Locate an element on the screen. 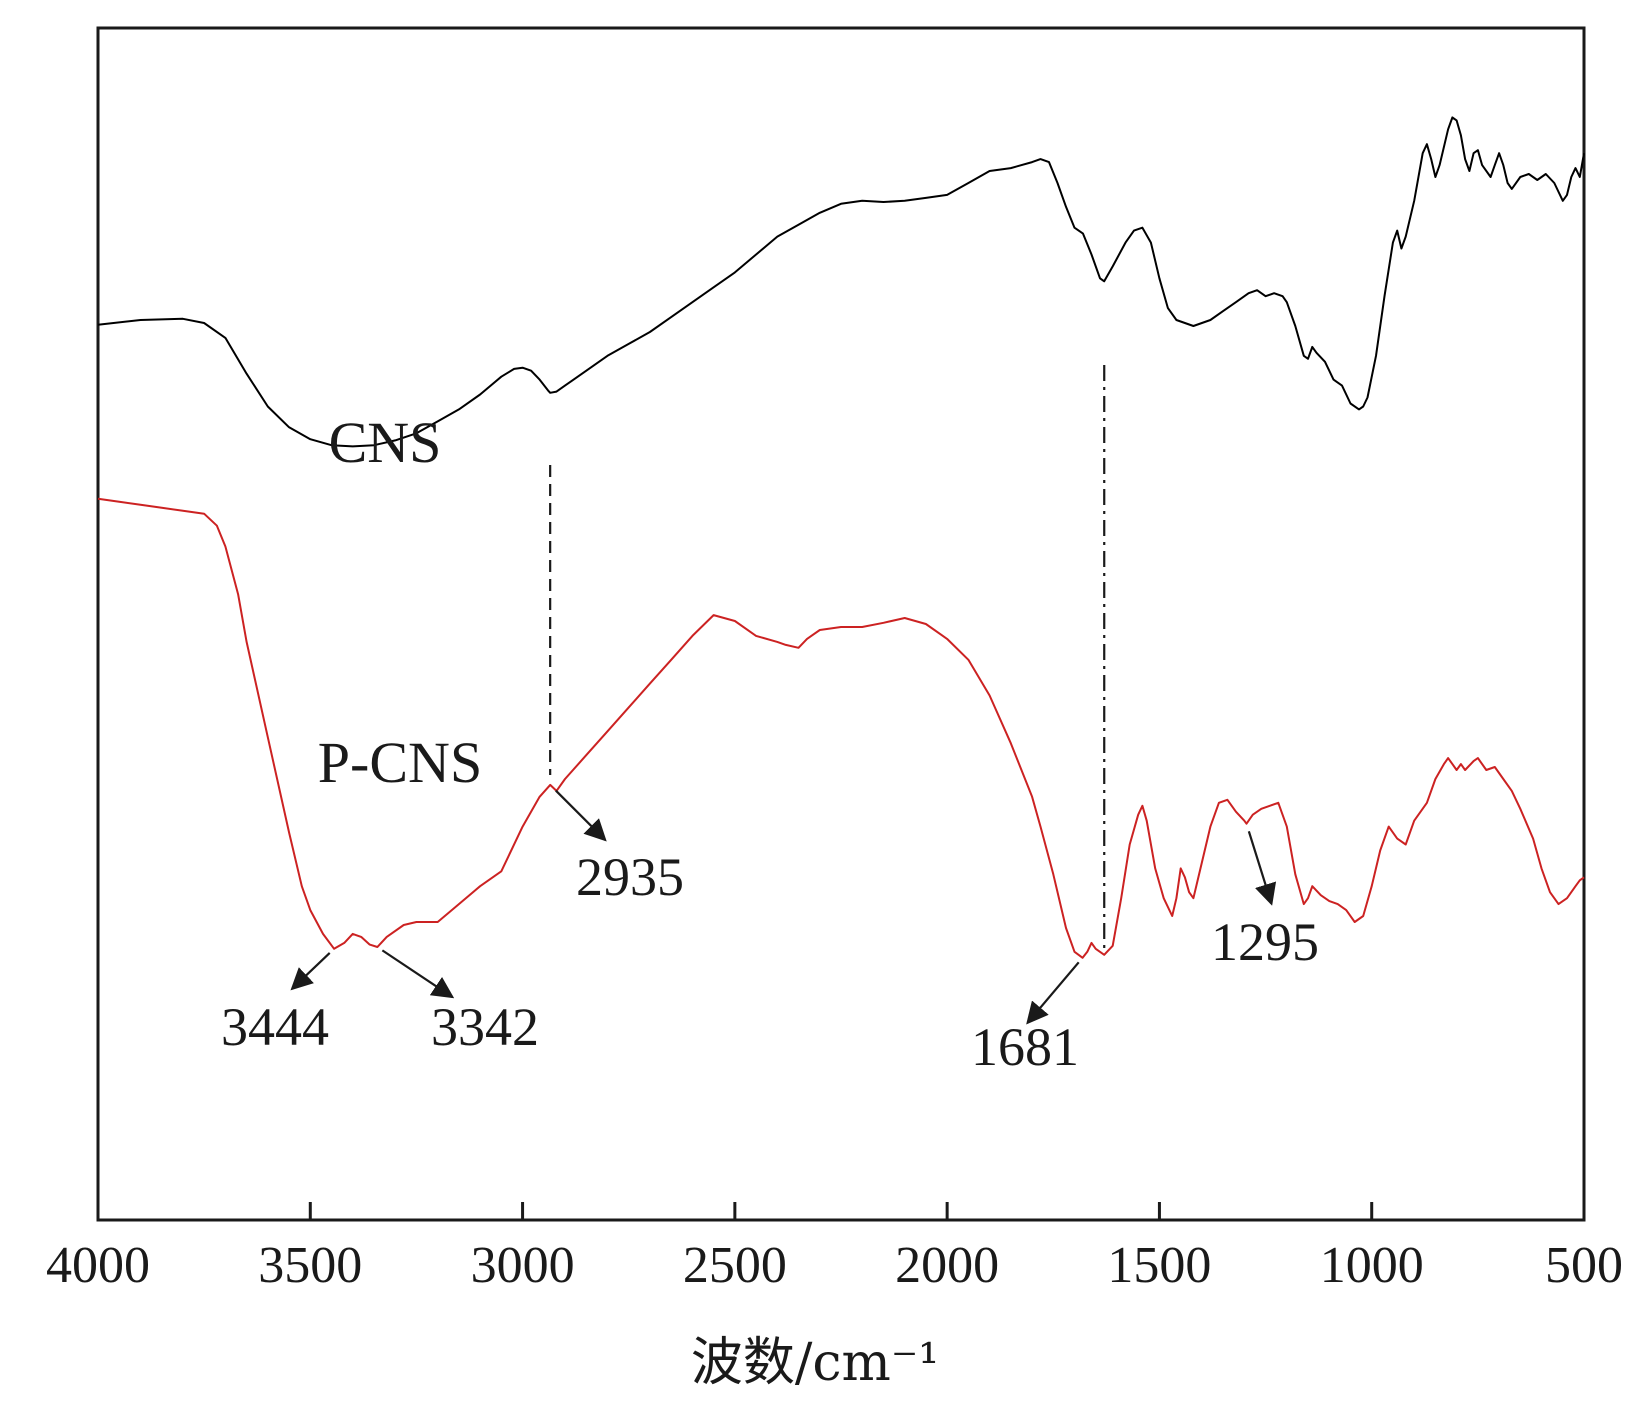 The height and width of the screenshot is (1403, 1632). x-tick-label-2500: 2500 is located at coordinates (735, 1265).